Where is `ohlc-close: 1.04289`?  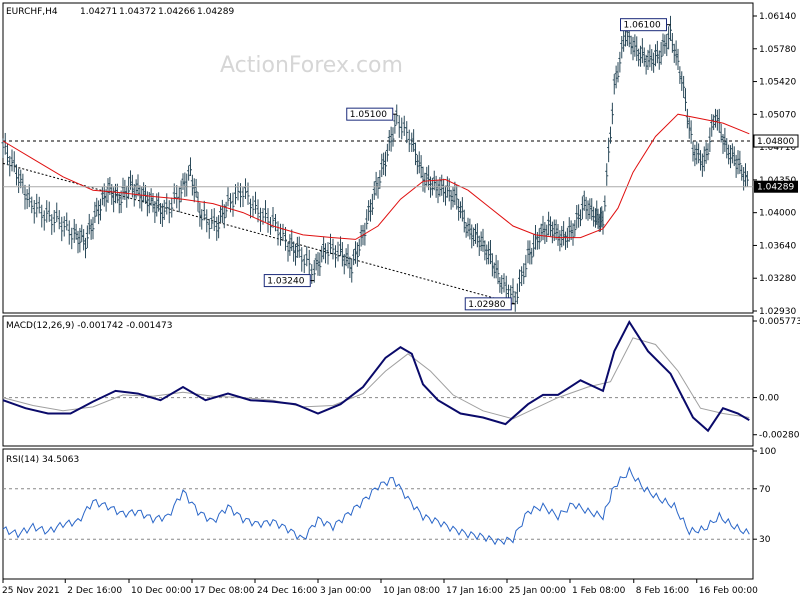 ohlc-close: 1.04289 is located at coordinates (215, 12).